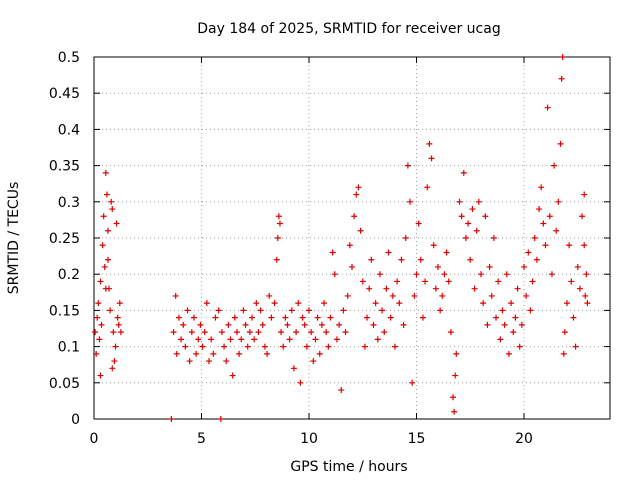  What do you see at coordinates (309, 439) in the screenshot?
I see `x-tick-label: 10` at bounding box center [309, 439].